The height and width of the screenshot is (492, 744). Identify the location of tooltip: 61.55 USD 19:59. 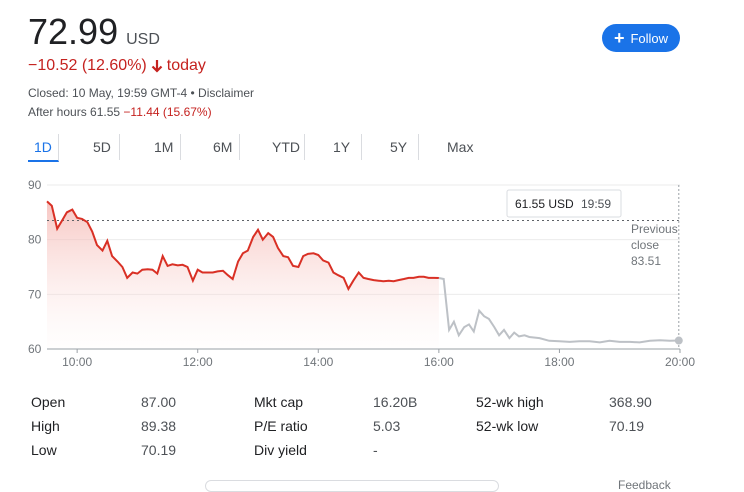
(564, 203).